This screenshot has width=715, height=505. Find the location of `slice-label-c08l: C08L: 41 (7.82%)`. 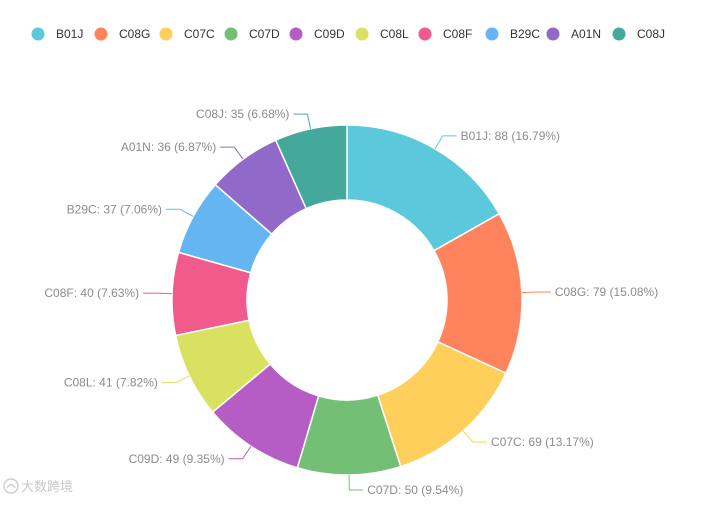

slice-label-c08l: C08L: 41 (7.82%) is located at coordinates (111, 383).